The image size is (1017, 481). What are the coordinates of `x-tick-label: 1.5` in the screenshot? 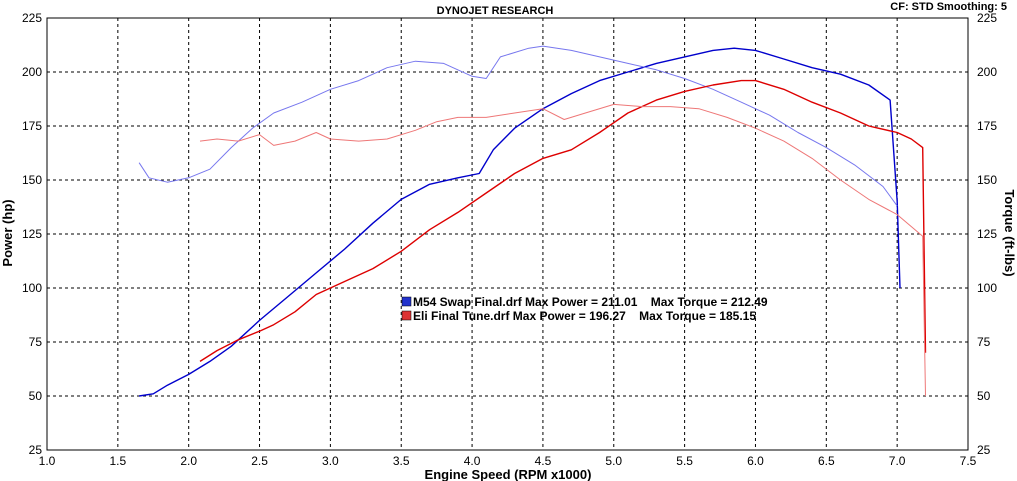 It's located at (118, 461).